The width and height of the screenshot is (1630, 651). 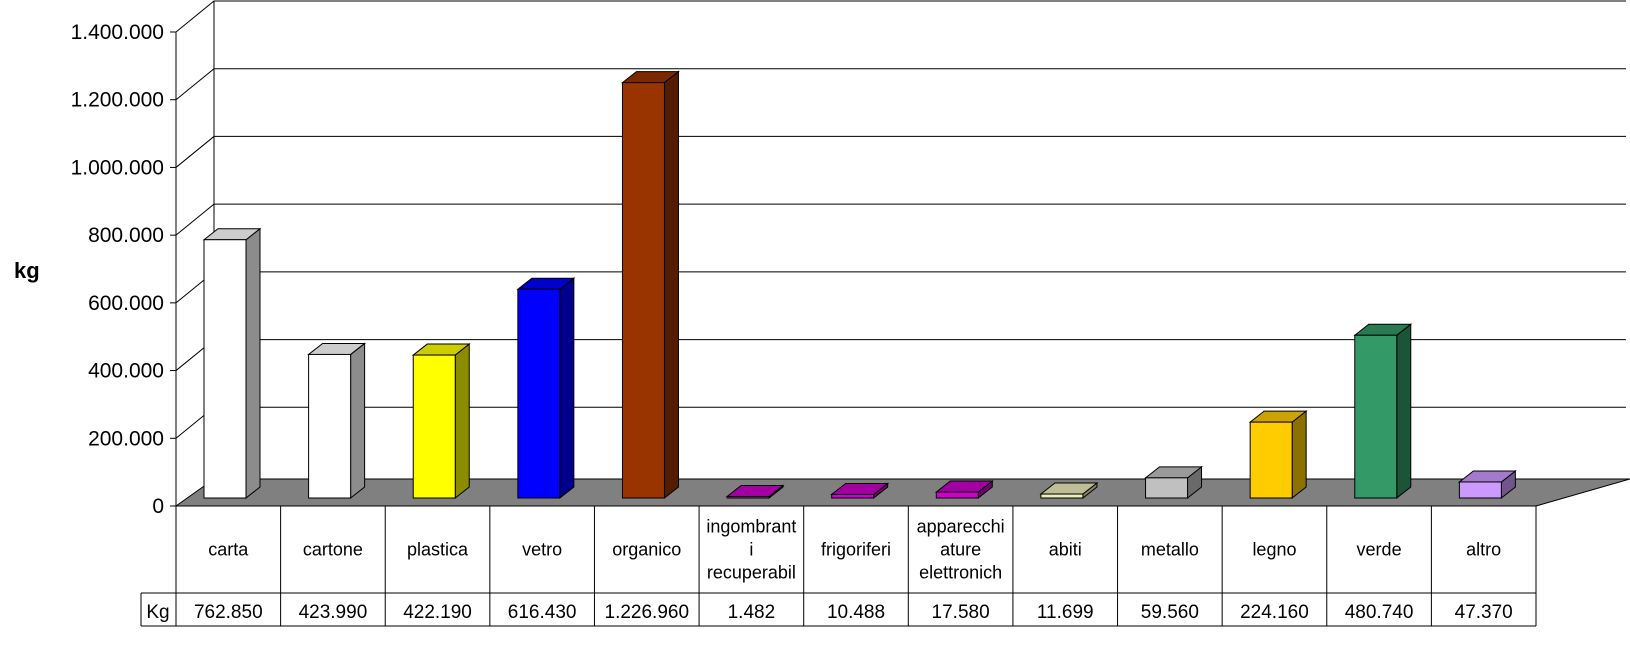 What do you see at coordinates (126, 235) in the screenshot?
I see `y-tick-label: 800.000` at bounding box center [126, 235].